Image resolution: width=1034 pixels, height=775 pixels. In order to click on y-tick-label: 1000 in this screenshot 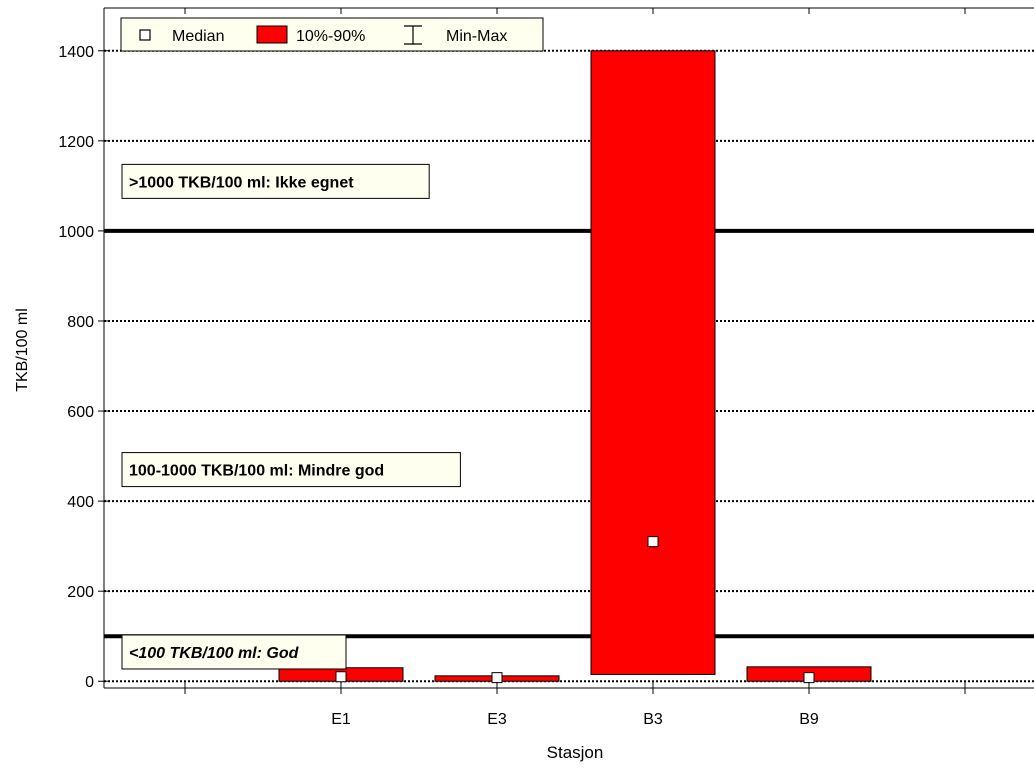, I will do `click(76, 232)`.